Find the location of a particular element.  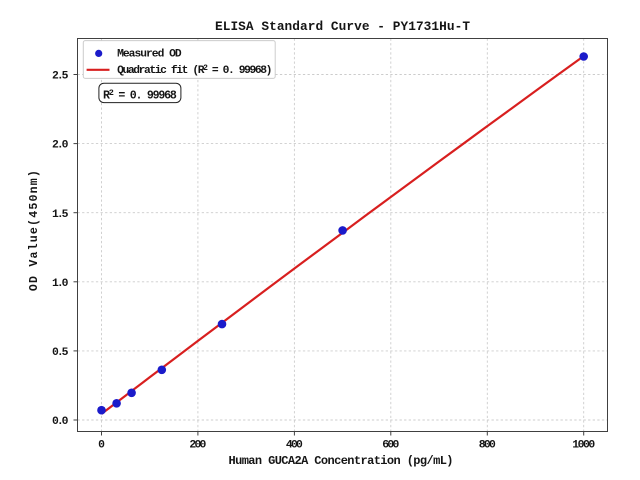

svg-text: R2 = 0. 99968 is located at coordinates (140, 95).